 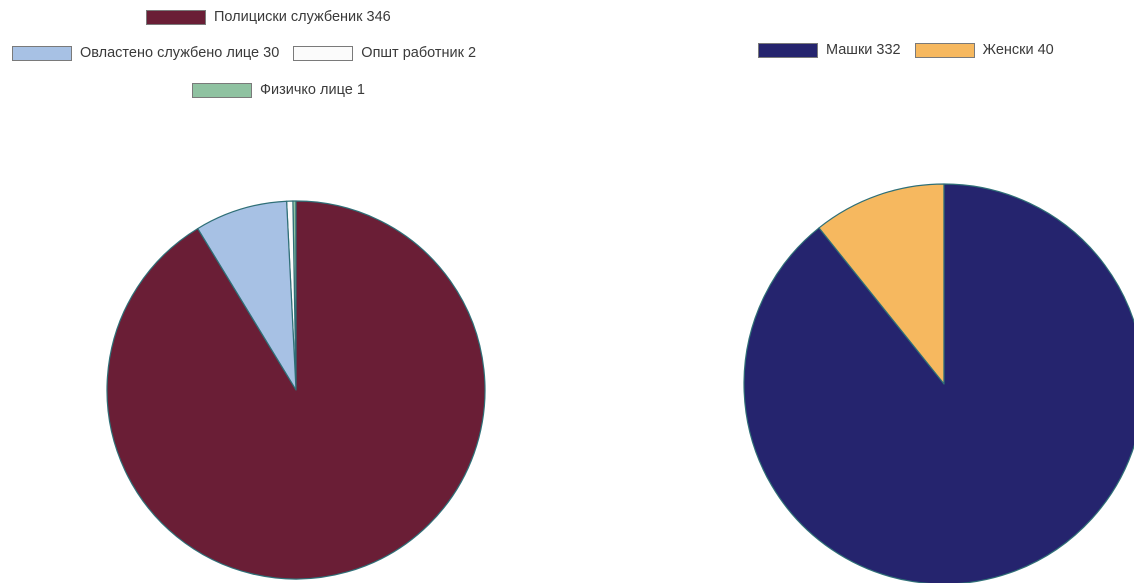 What do you see at coordinates (419, 53) in the screenshot?
I see `legend-label: Општ работник 2` at bounding box center [419, 53].